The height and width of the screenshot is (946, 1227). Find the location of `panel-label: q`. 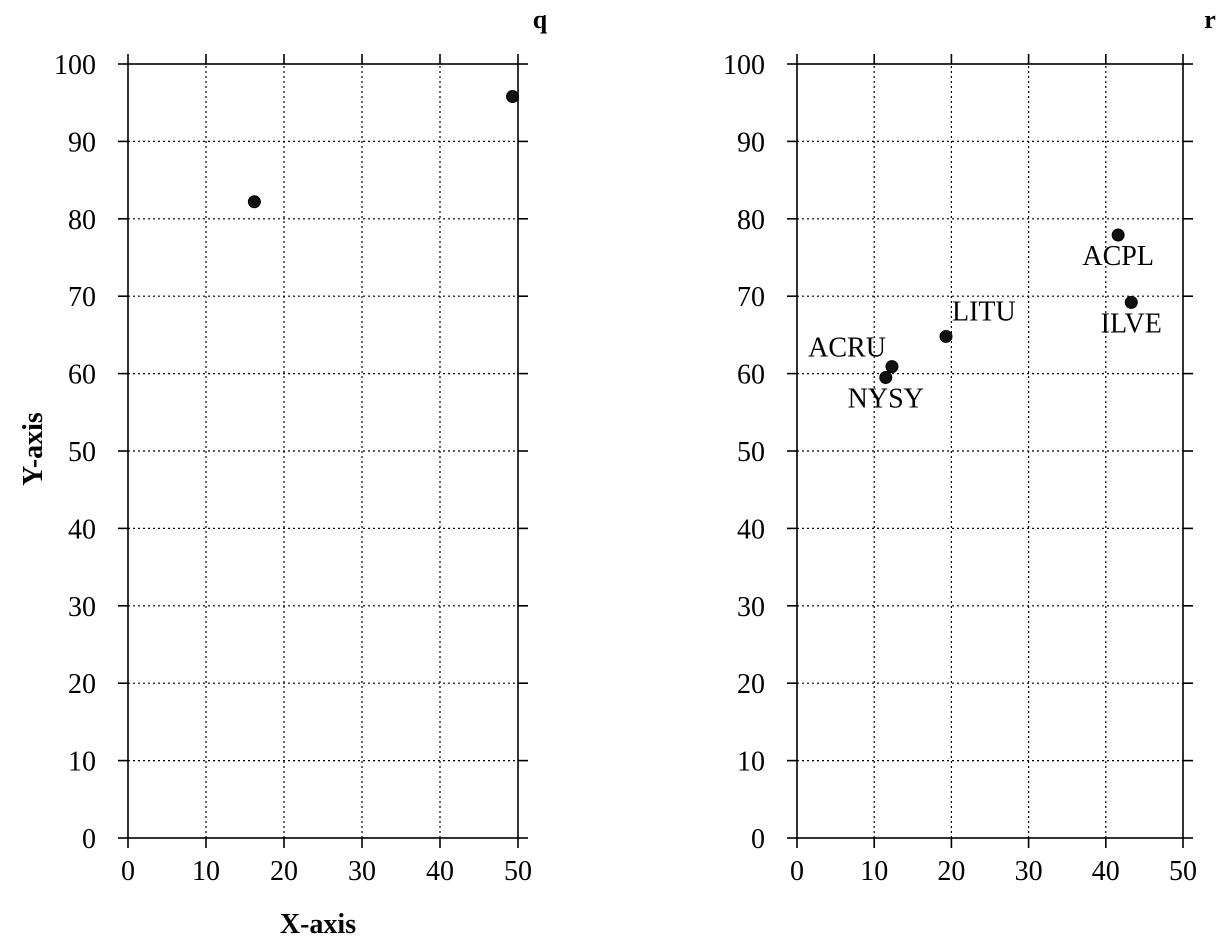

panel-label: q is located at coordinates (540, 19).